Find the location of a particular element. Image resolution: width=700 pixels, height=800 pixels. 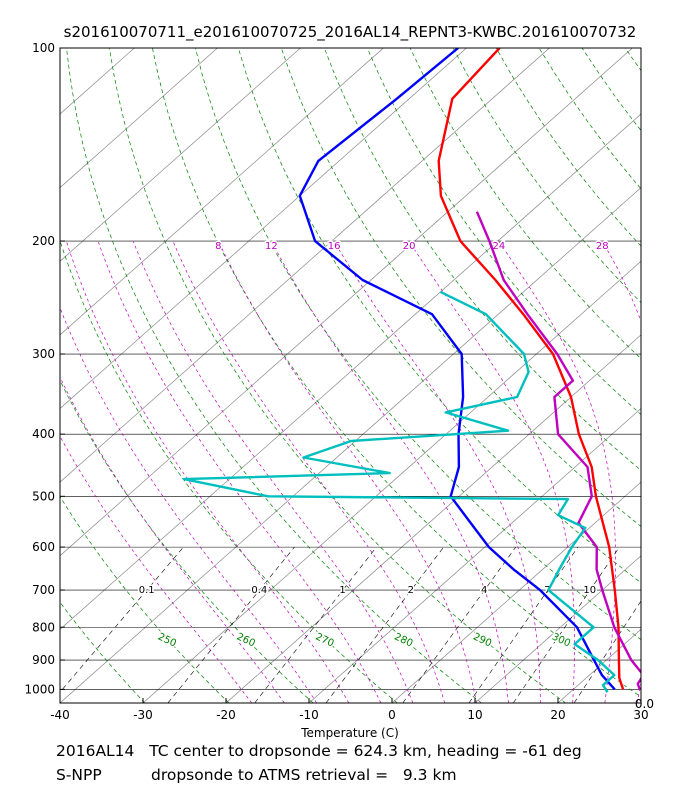

x-tick-label: -20 is located at coordinates (226, 715).